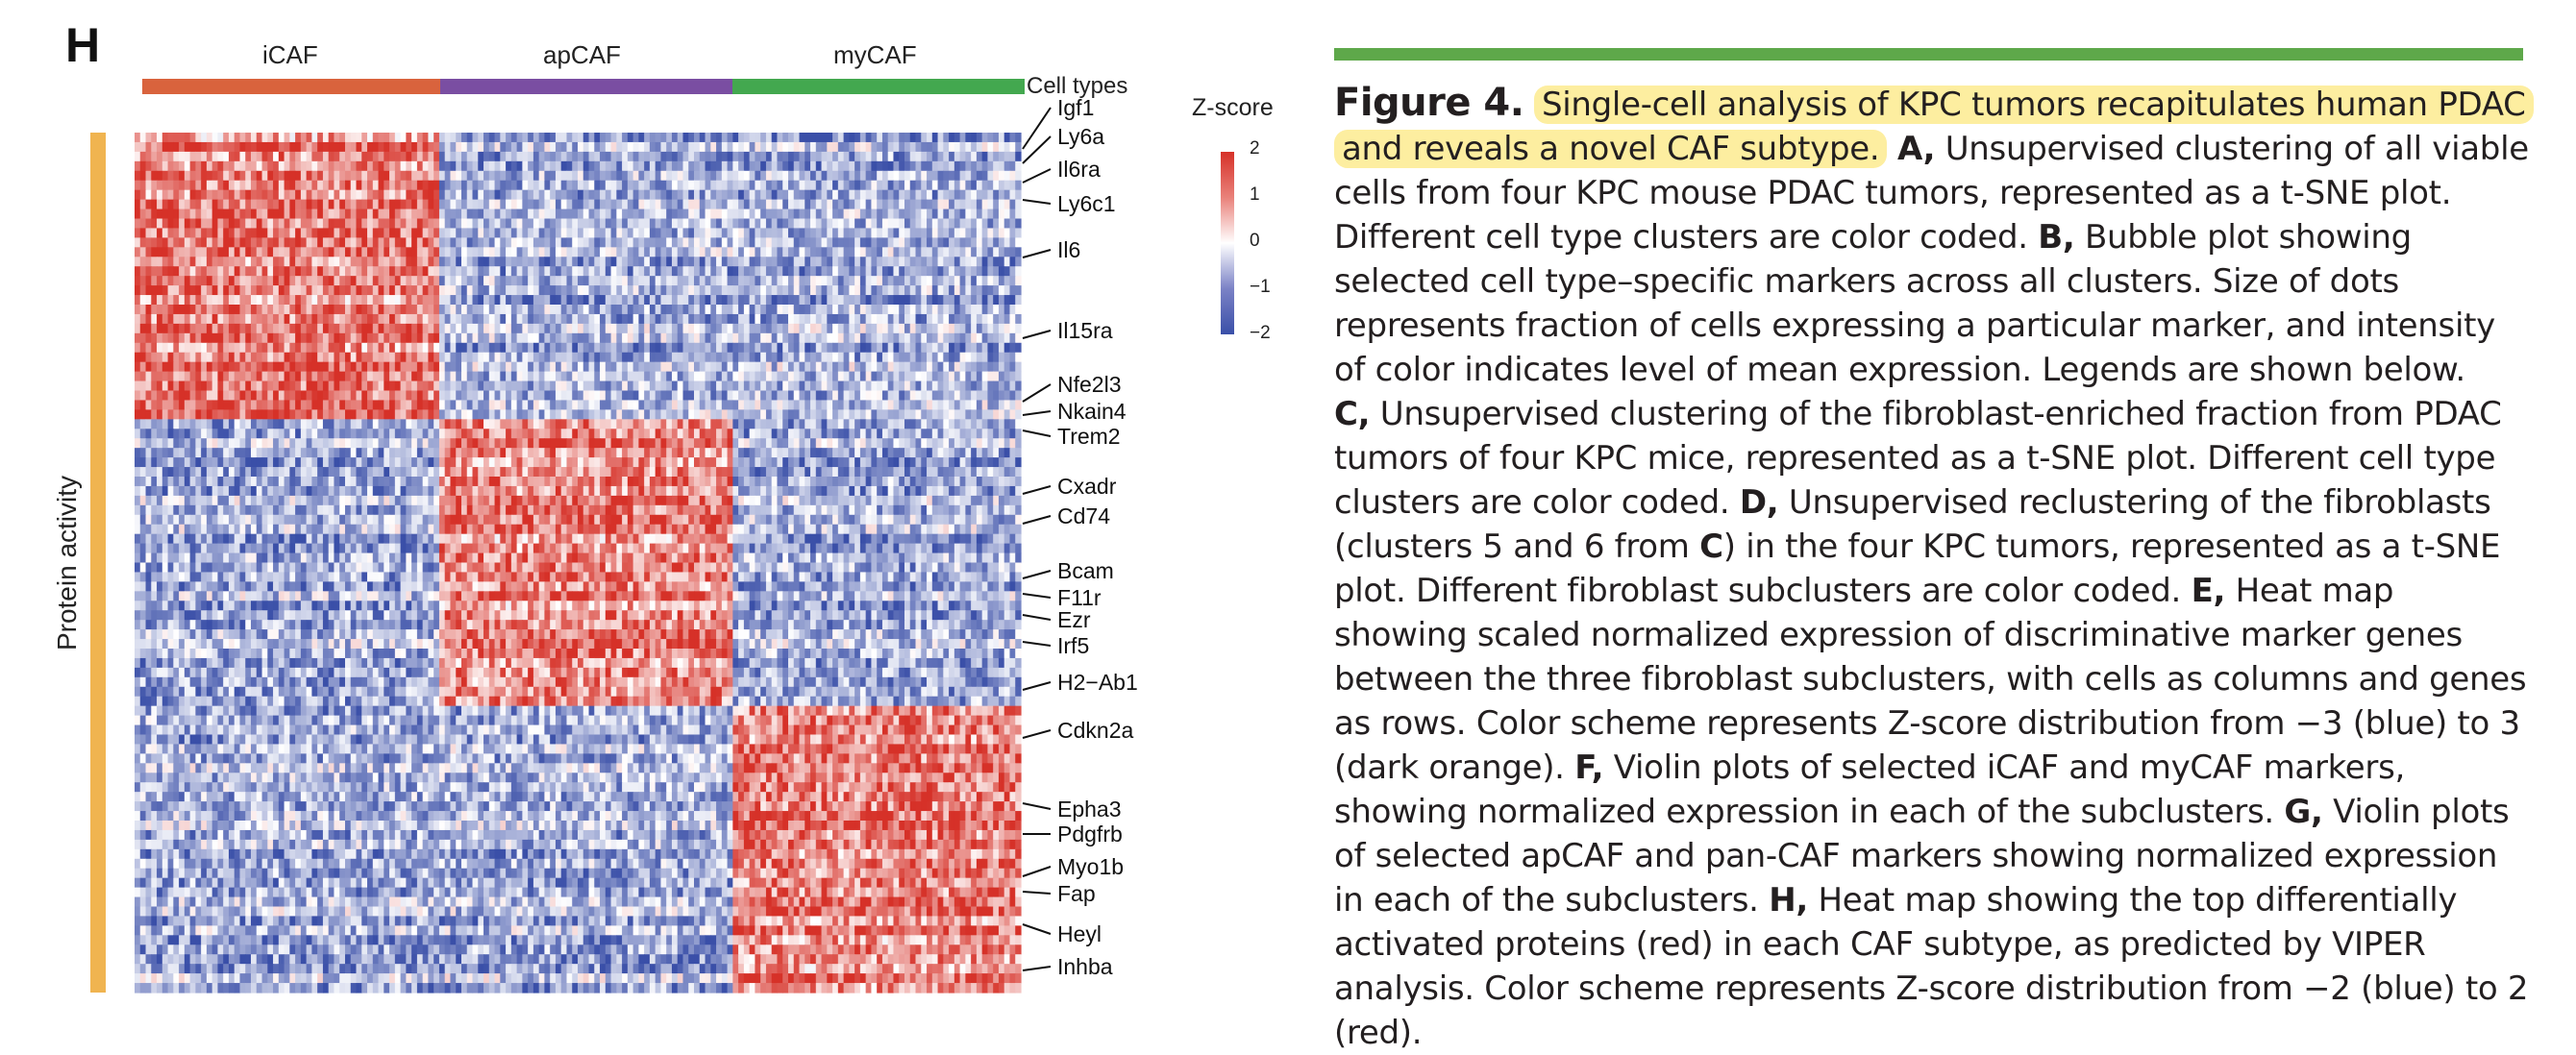  What do you see at coordinates (1089, 385) in the screenshot?
I see `gene-label: Nfe2l3` at bounding box center [1089, 385].